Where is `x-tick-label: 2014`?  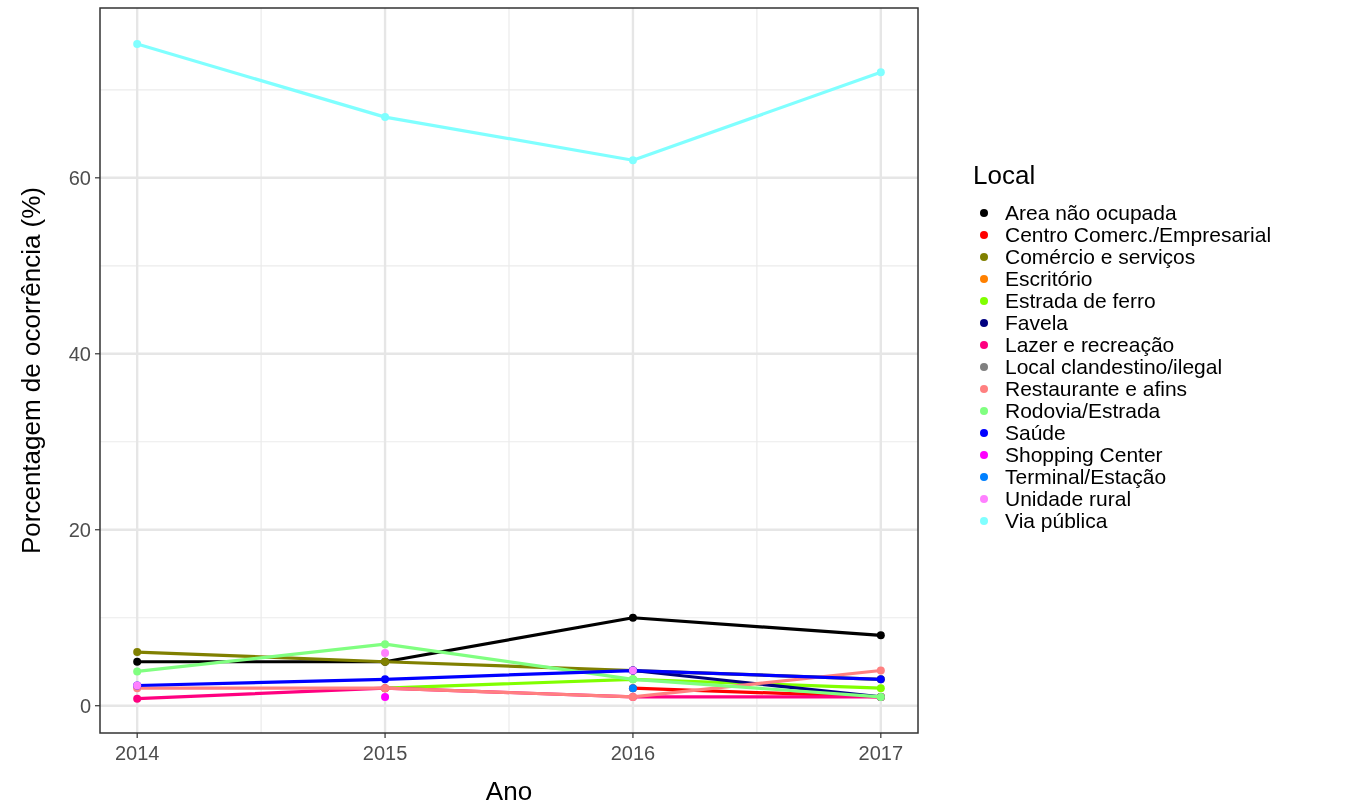
x-tick-label: 2014 is located at coordinates (137, 753).